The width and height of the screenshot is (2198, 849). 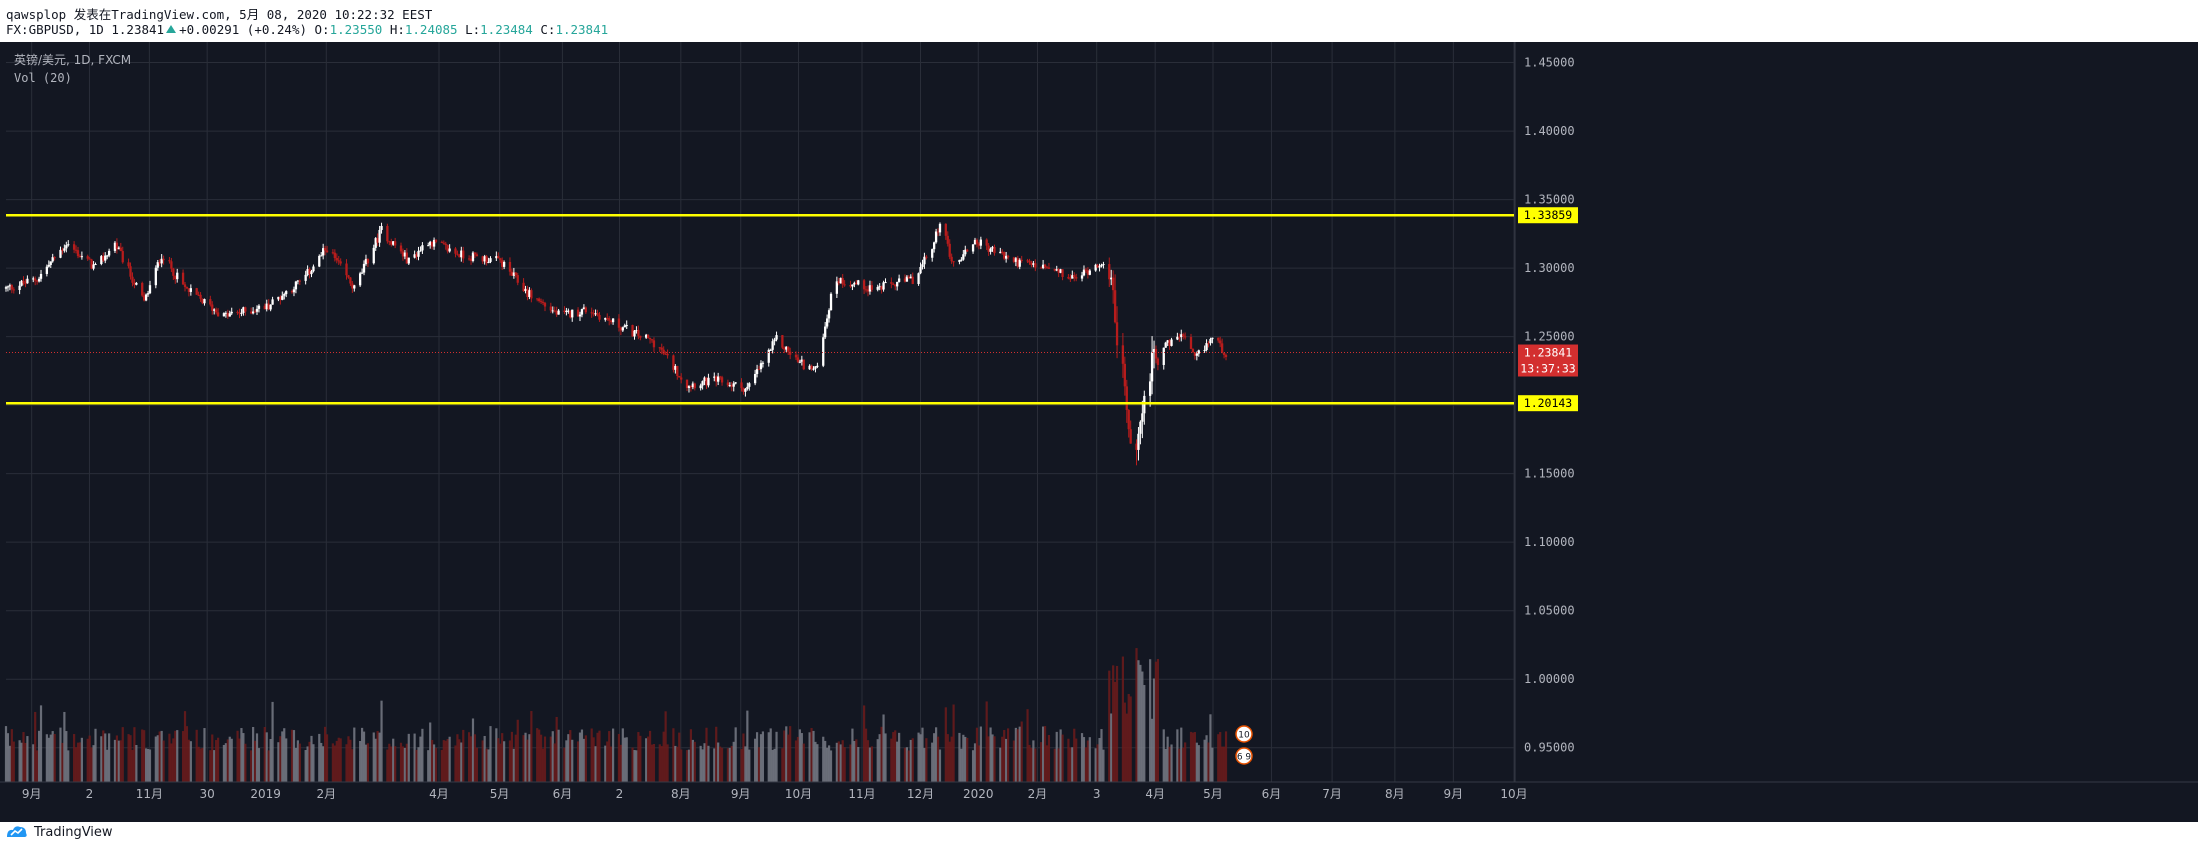 I want to click on footer: TradingView, so click(x=59, y=832).